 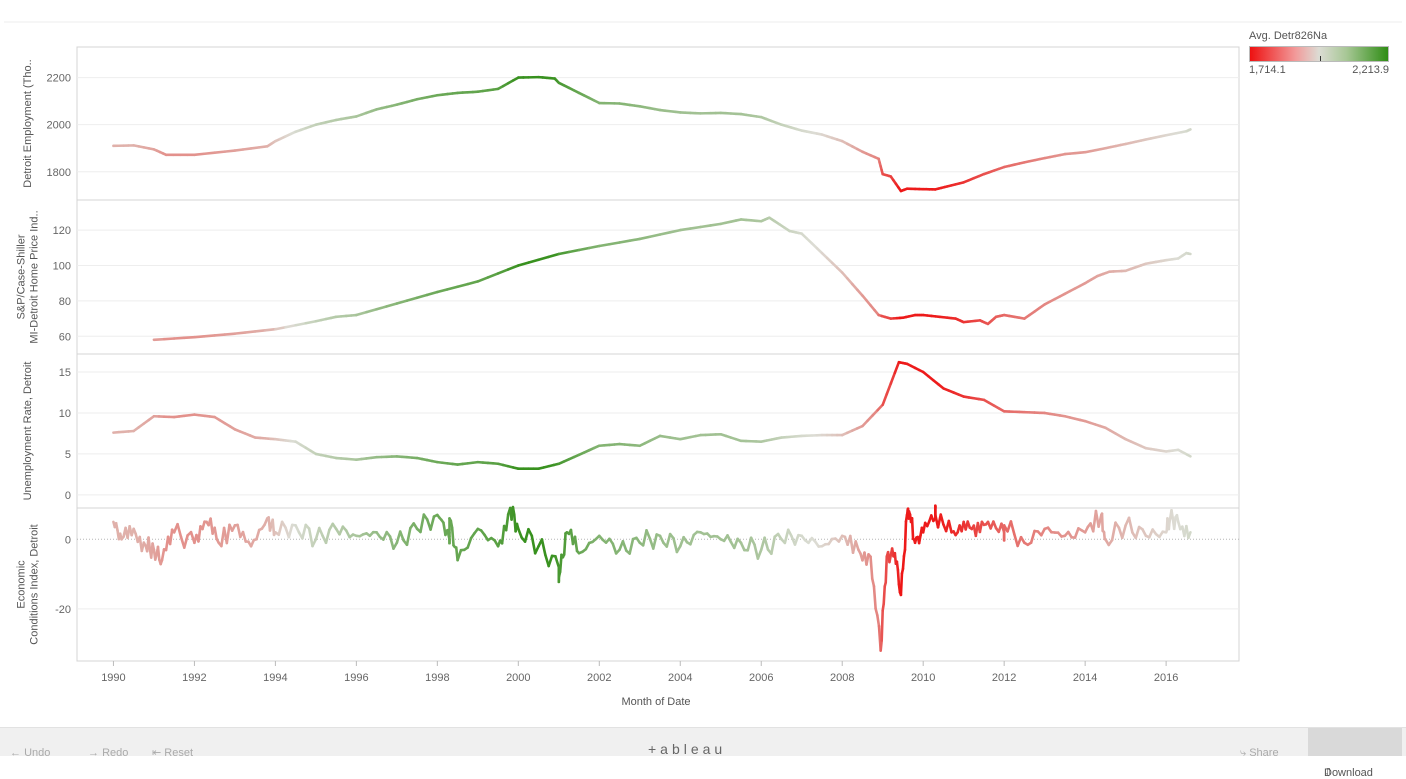 I want to click on y-tick-label: 100, so click(x=62, y=266).